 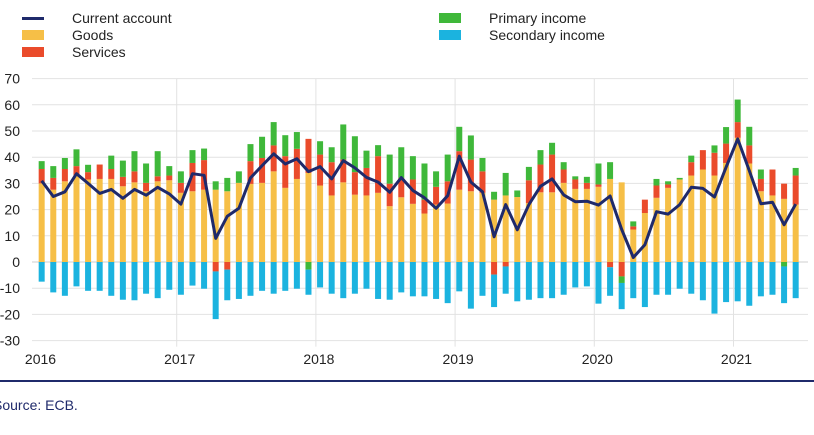 I want to click on y-axis: 70 60 50 40 30 20 10 0 -10 -20 -30, so click(x=10, y=210).